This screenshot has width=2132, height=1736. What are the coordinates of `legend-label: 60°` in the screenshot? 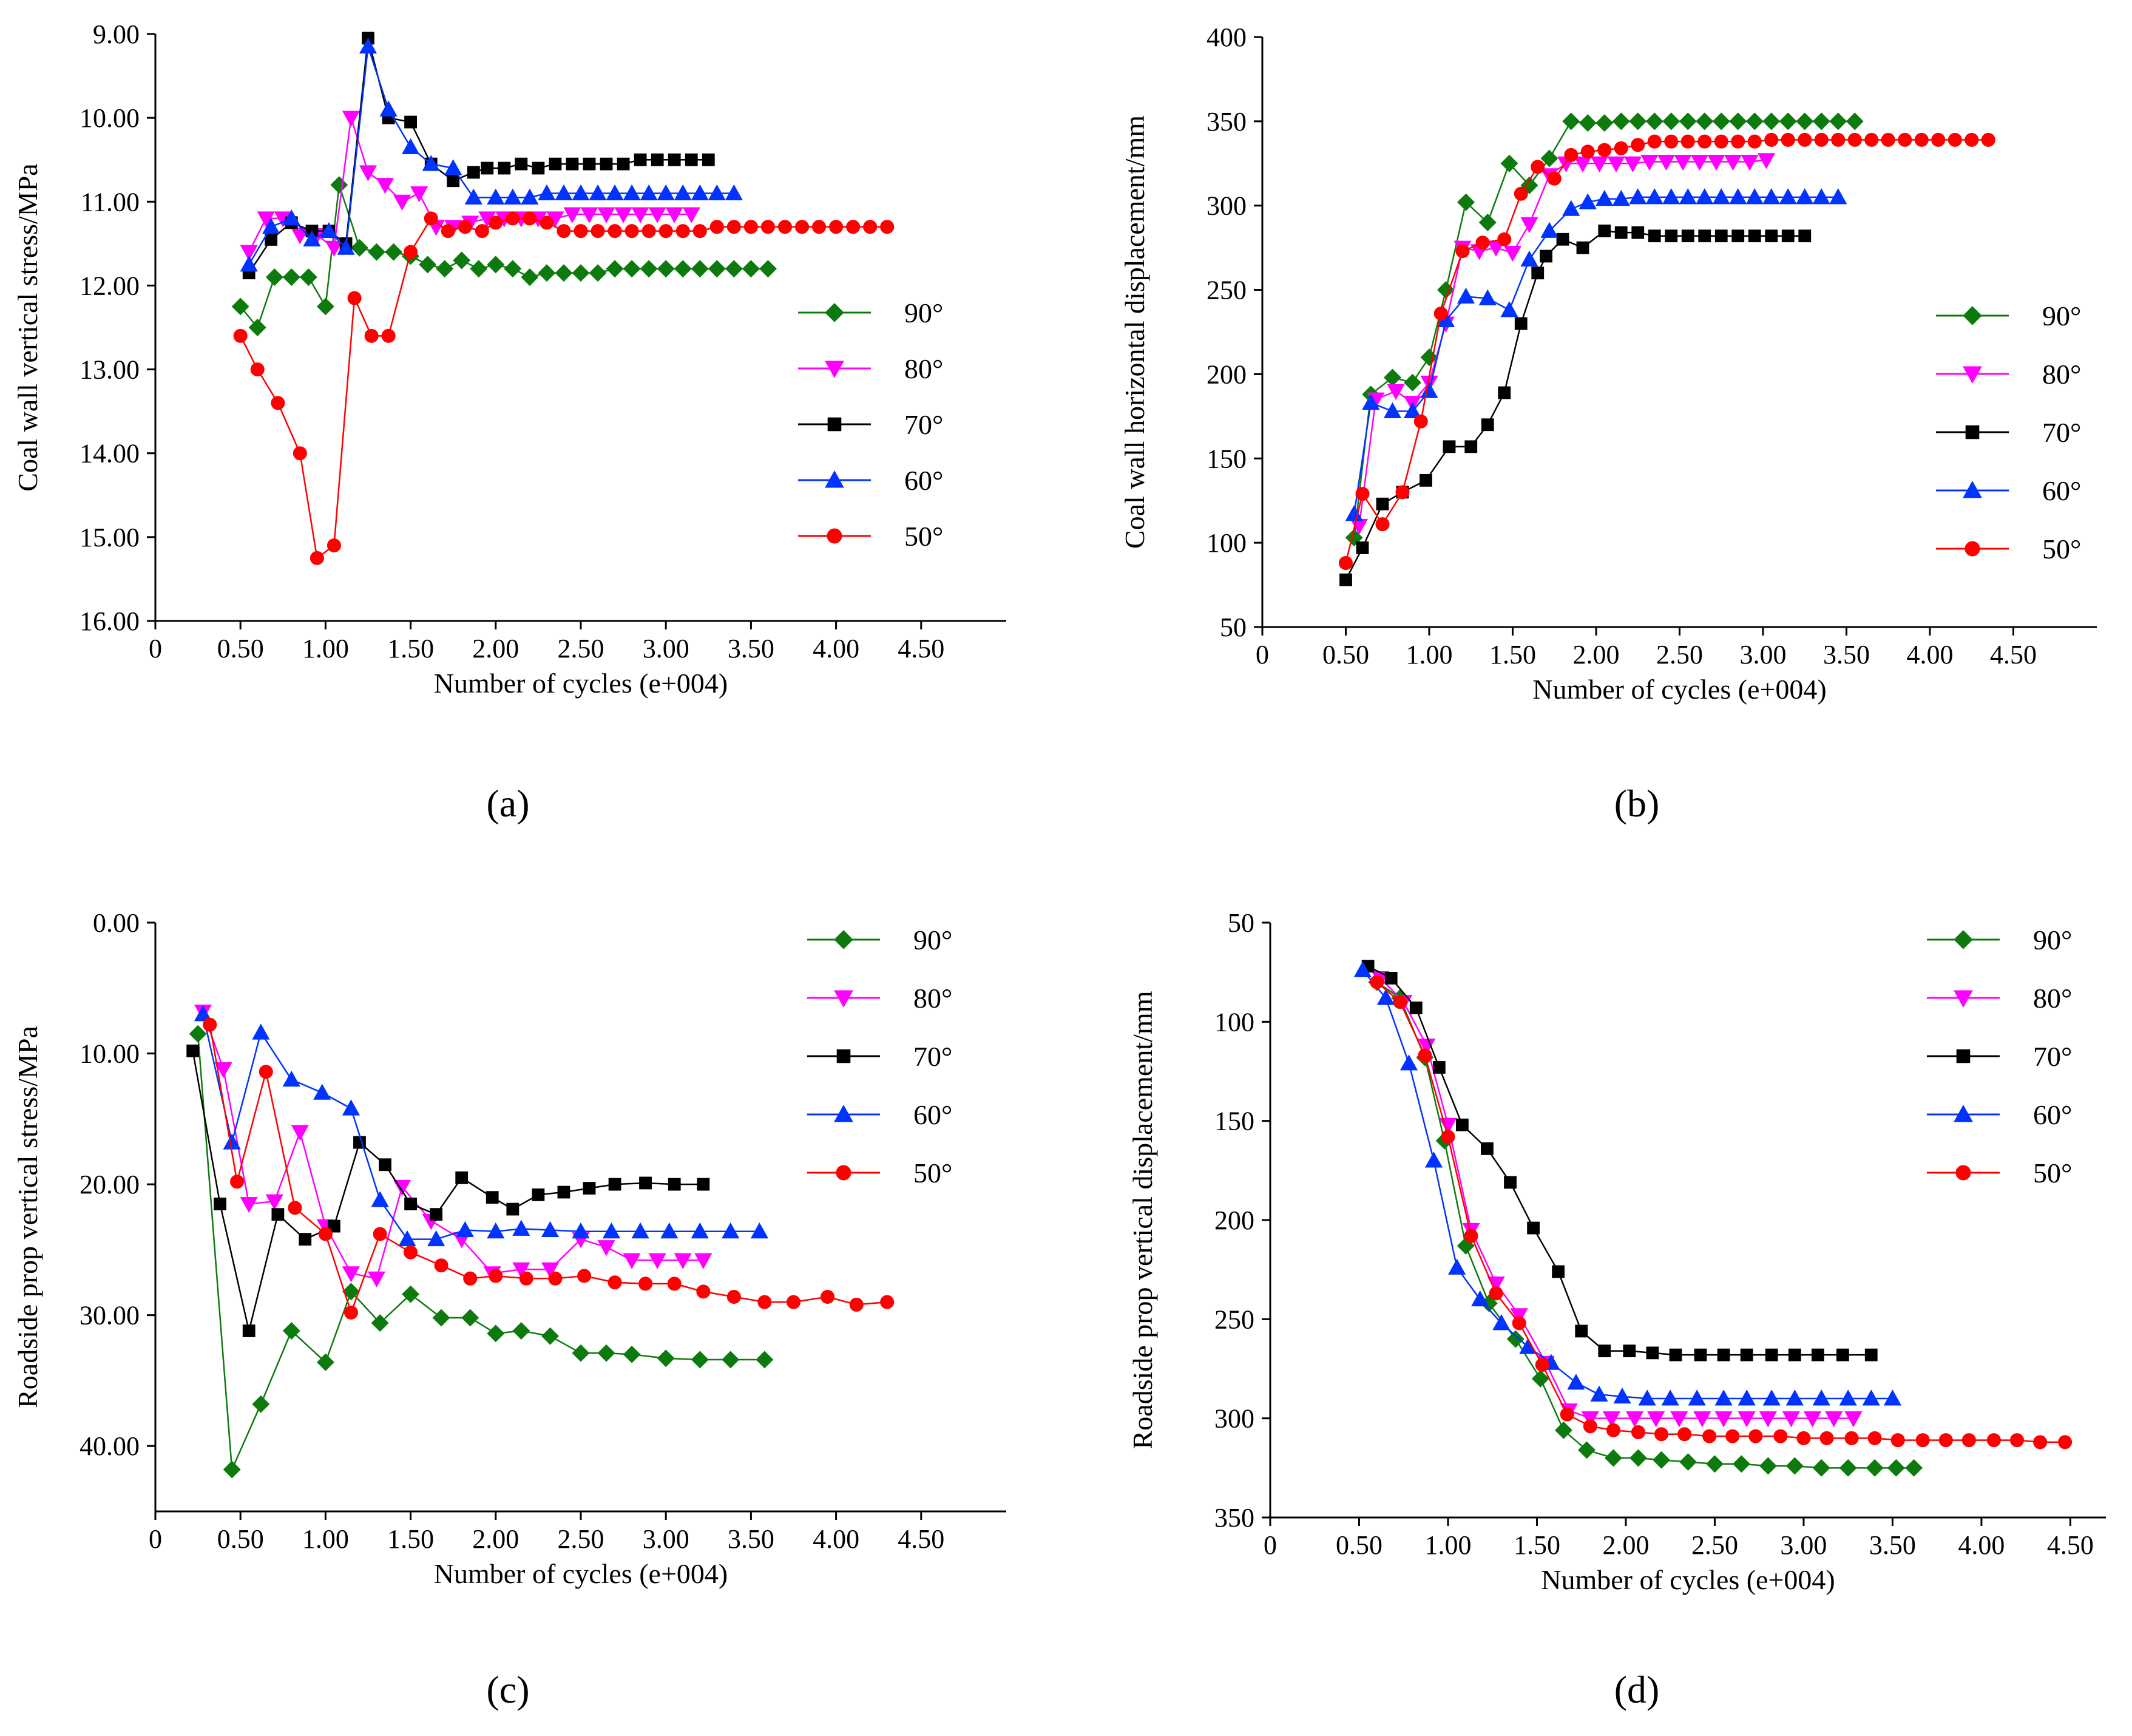 It's located at (923, 480).